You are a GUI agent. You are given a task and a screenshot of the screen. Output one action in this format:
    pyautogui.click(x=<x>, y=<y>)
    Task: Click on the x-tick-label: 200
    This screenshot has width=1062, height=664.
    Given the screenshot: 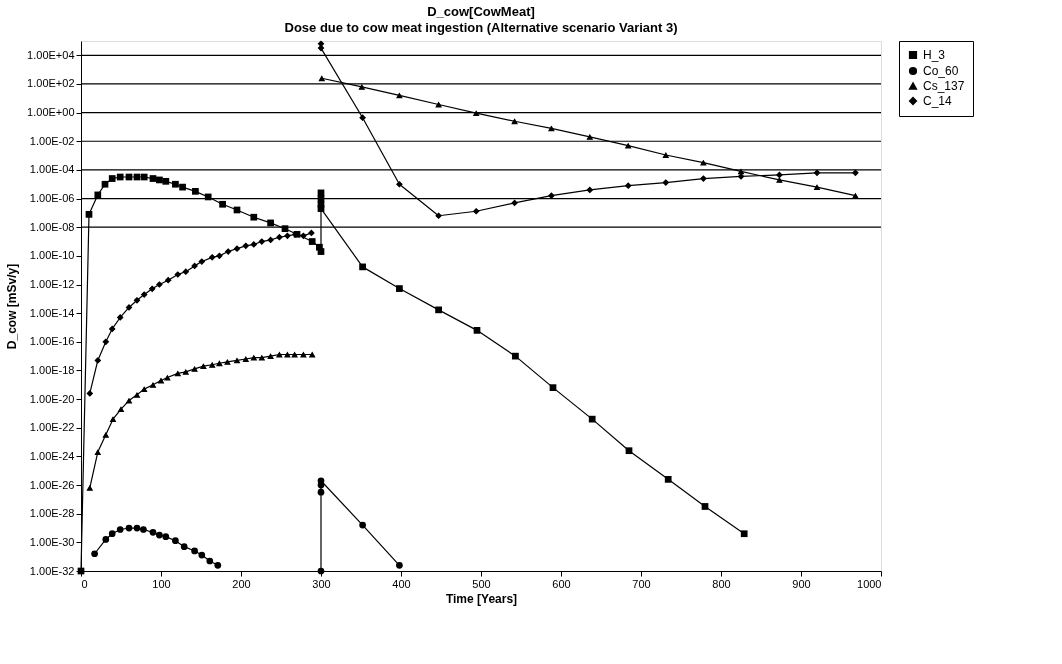 What is the action you would take?
    pyautogui.click(x=241, y=583)
    